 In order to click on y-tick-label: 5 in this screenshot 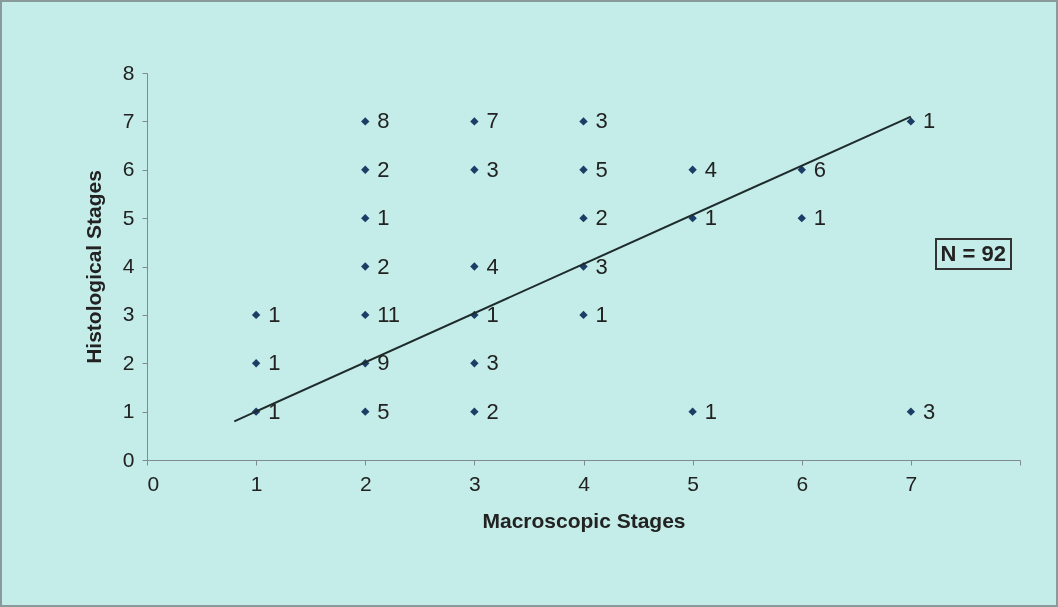, I will do `click(128, 217)`.